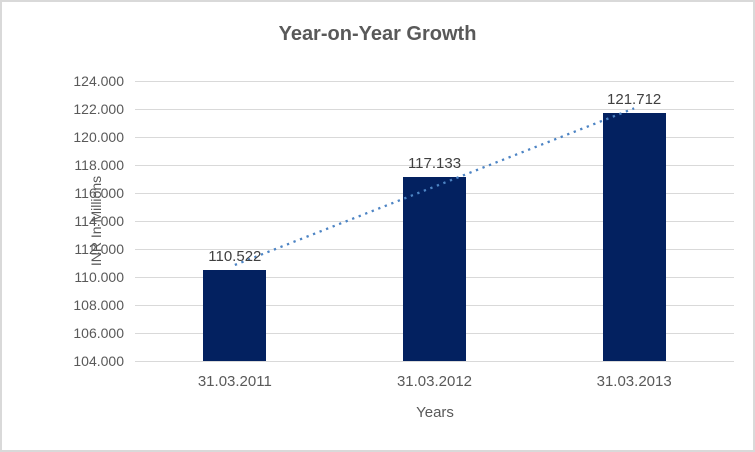  Describe the element at coordinates (634, 237) in the screenshot. I see `bar-31.03.2013` at that location.